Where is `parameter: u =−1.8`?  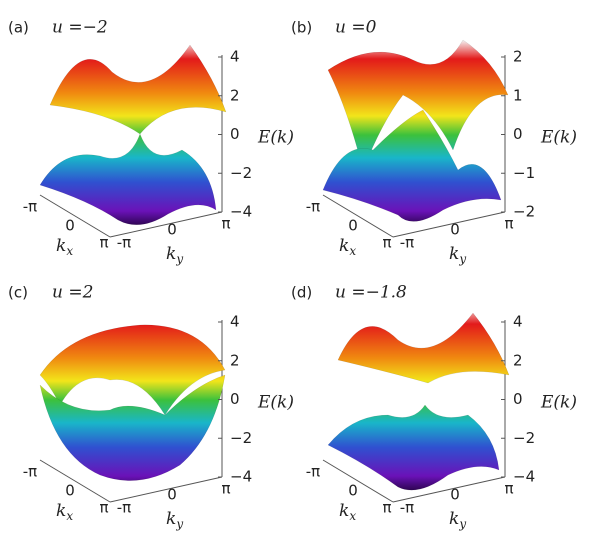 parameter: u =−1.8 is located at coordinates (371, 293).